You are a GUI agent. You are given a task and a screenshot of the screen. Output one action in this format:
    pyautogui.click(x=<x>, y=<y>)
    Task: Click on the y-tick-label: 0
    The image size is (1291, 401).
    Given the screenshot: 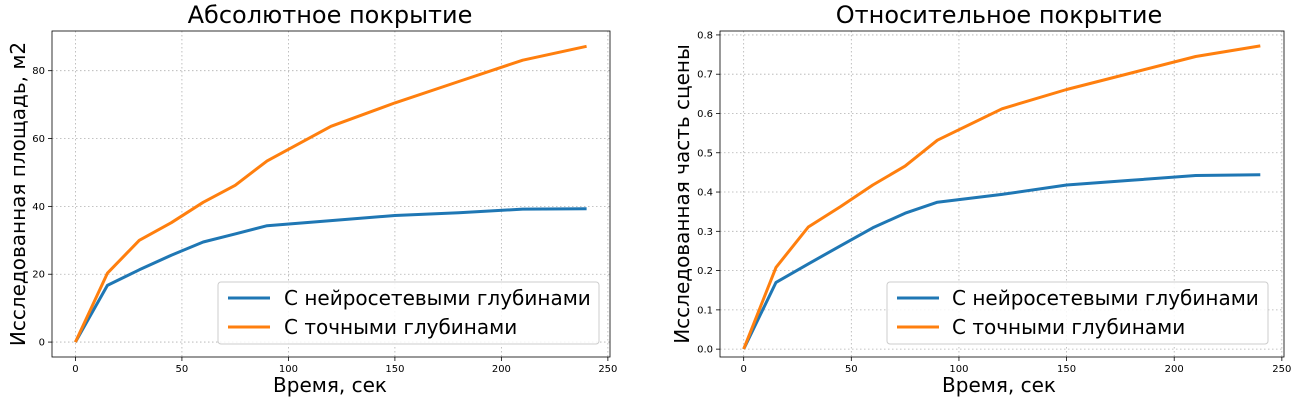 What is the action you would take?
    pyautogui.click(x=42, y=343)
    